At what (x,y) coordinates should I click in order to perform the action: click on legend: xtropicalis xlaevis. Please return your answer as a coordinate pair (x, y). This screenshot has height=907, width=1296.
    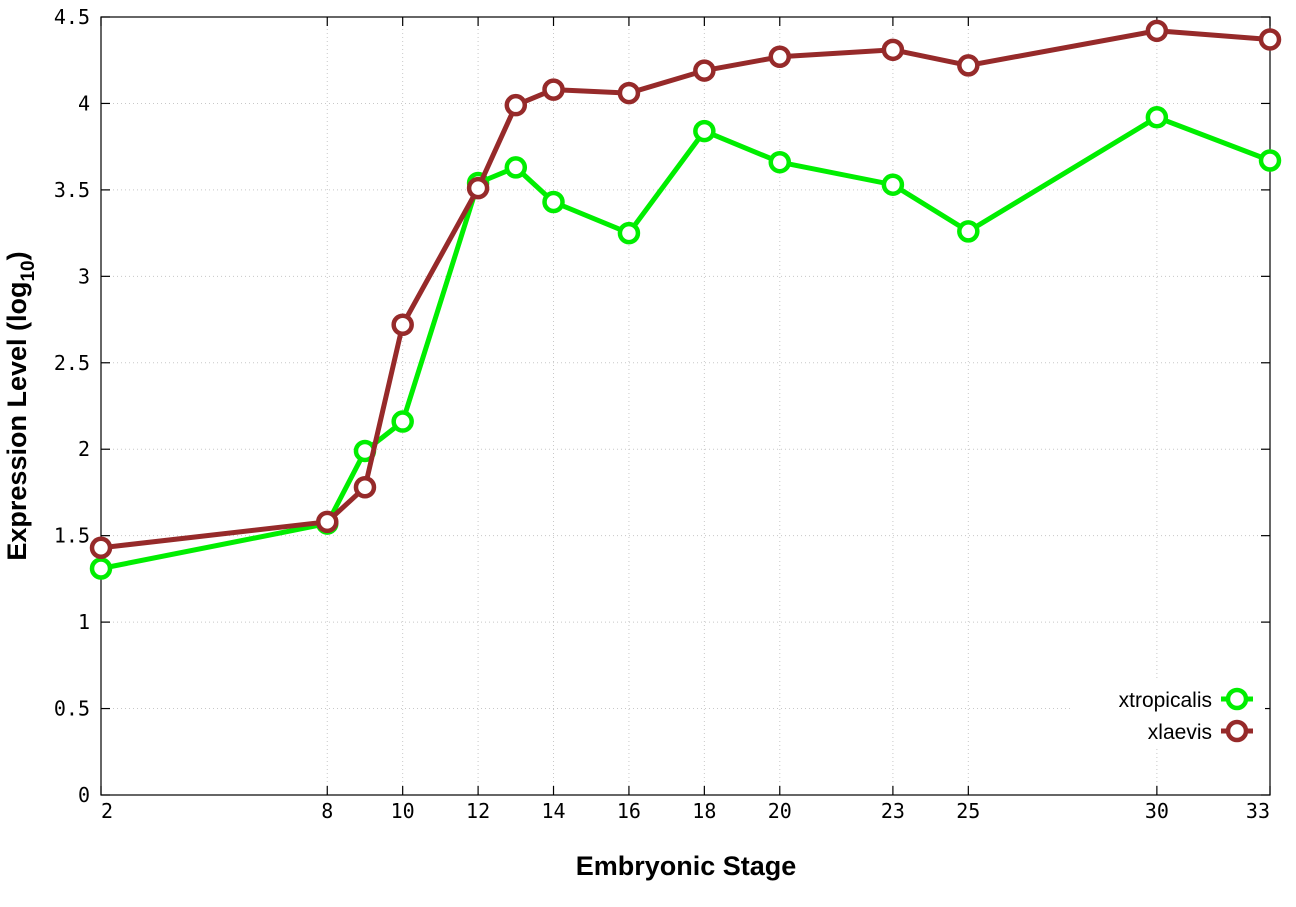
    Looking at the image, I should click on (1167, 713).